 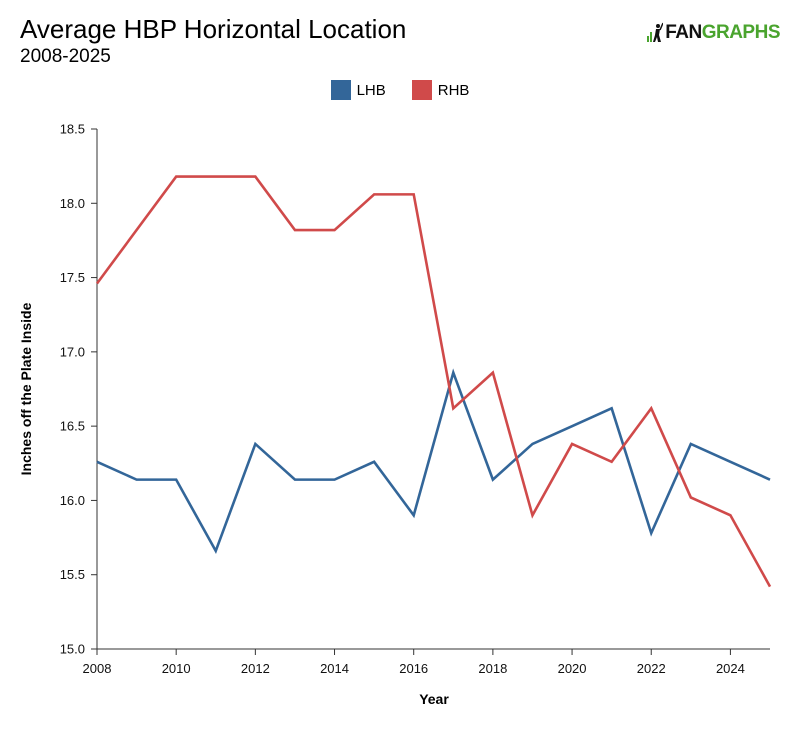 I want to click on legend-swatch-rhb, so click(x=421, y=90).